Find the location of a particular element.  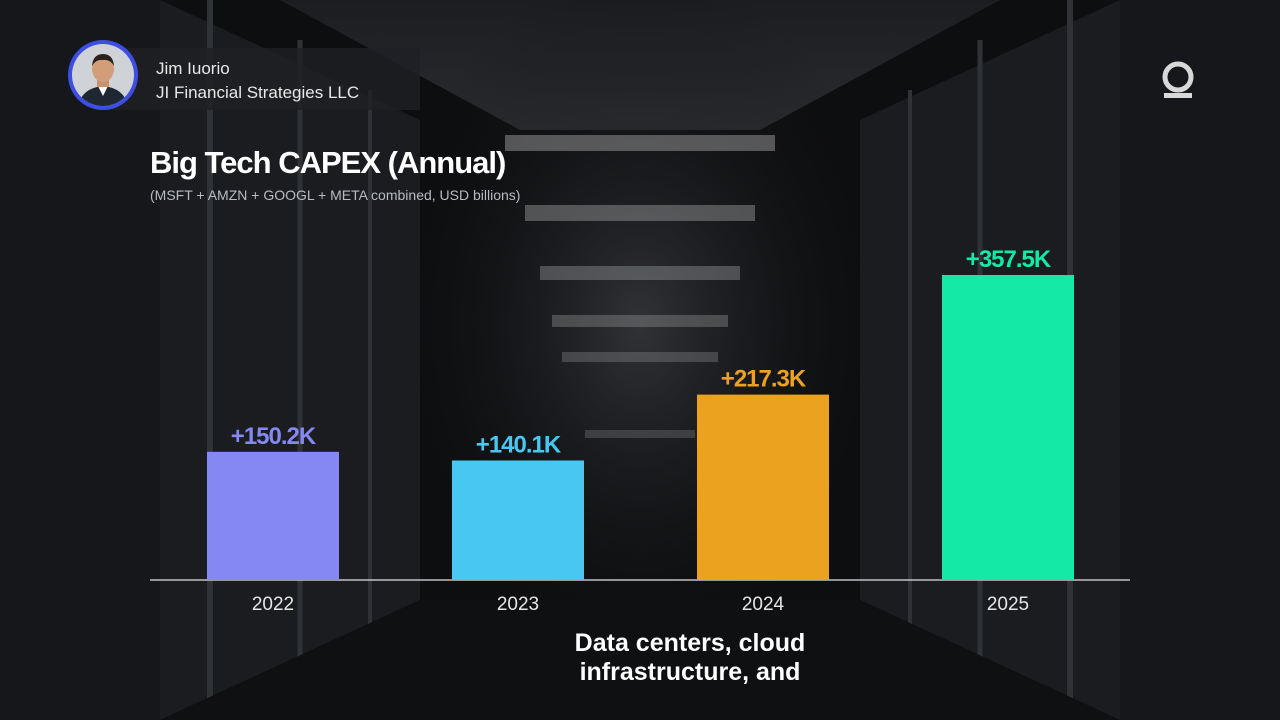

speaker-avatar is located at coordinates (103, 75).